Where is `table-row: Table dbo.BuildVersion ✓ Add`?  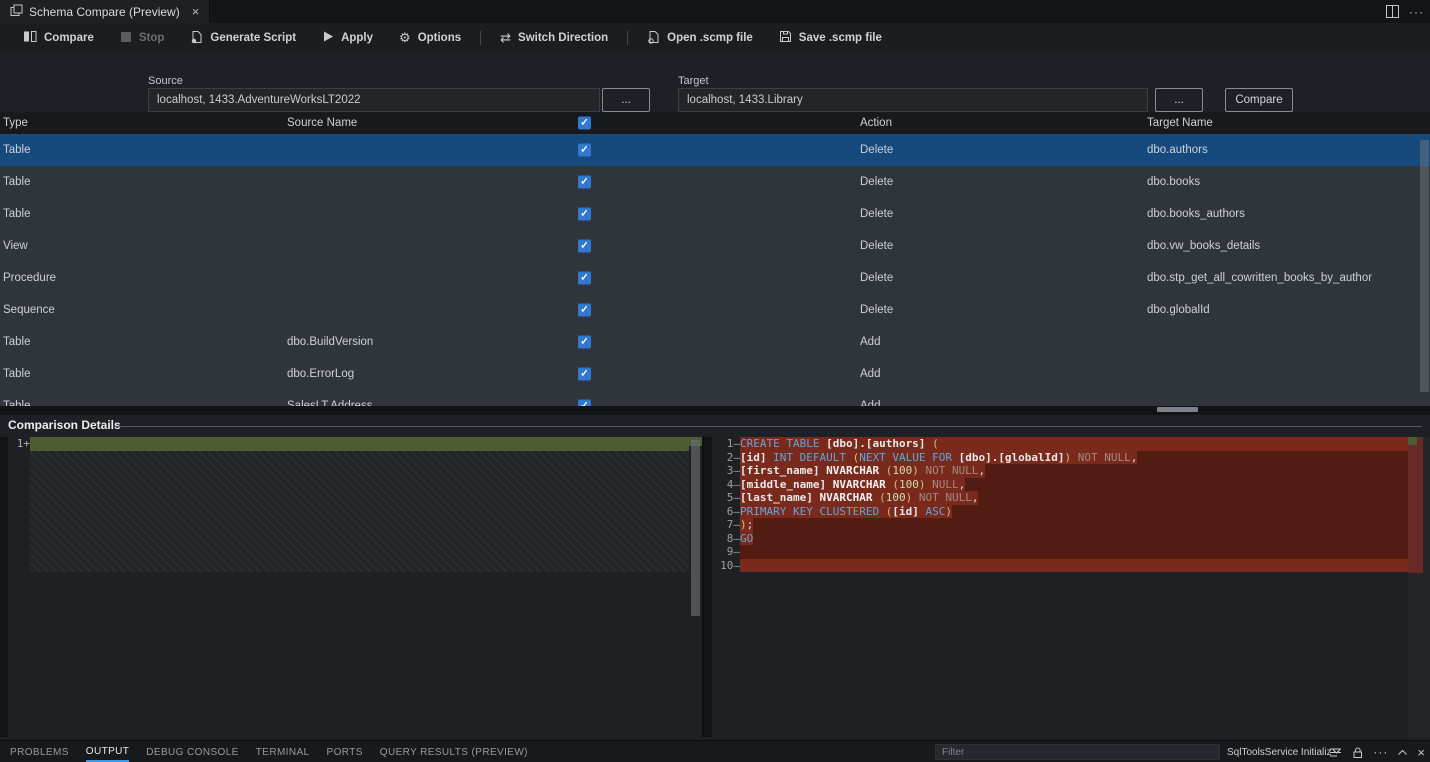 table-row: Table dbo.BuildVersion ✓ Add is located at coordinates (715, 342).